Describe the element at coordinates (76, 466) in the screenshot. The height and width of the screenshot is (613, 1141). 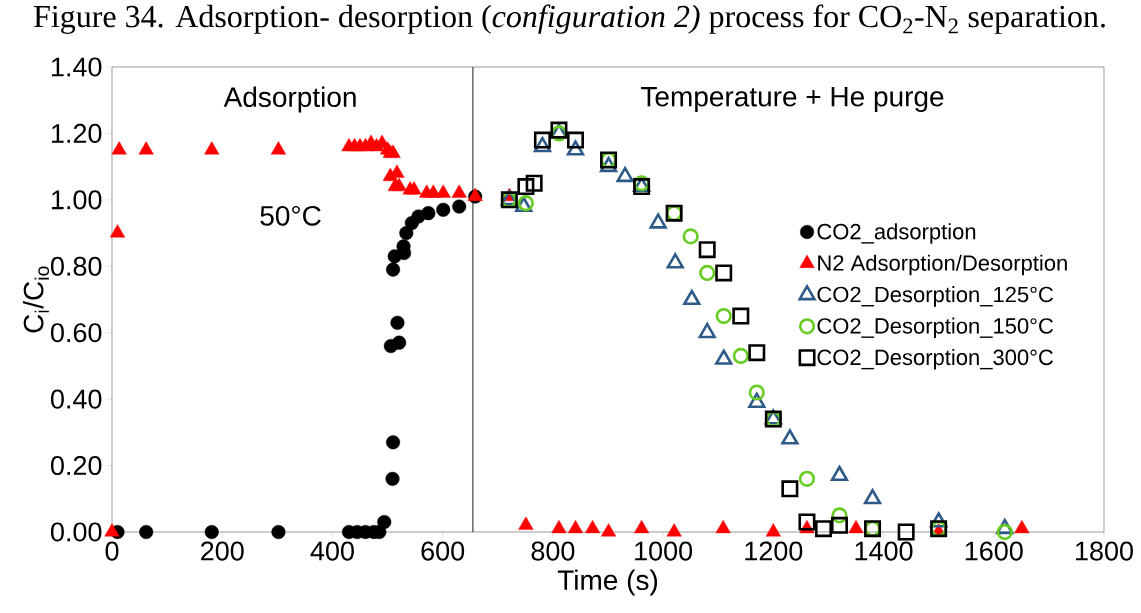
I see `y-tick-label: 0.20` at that location.